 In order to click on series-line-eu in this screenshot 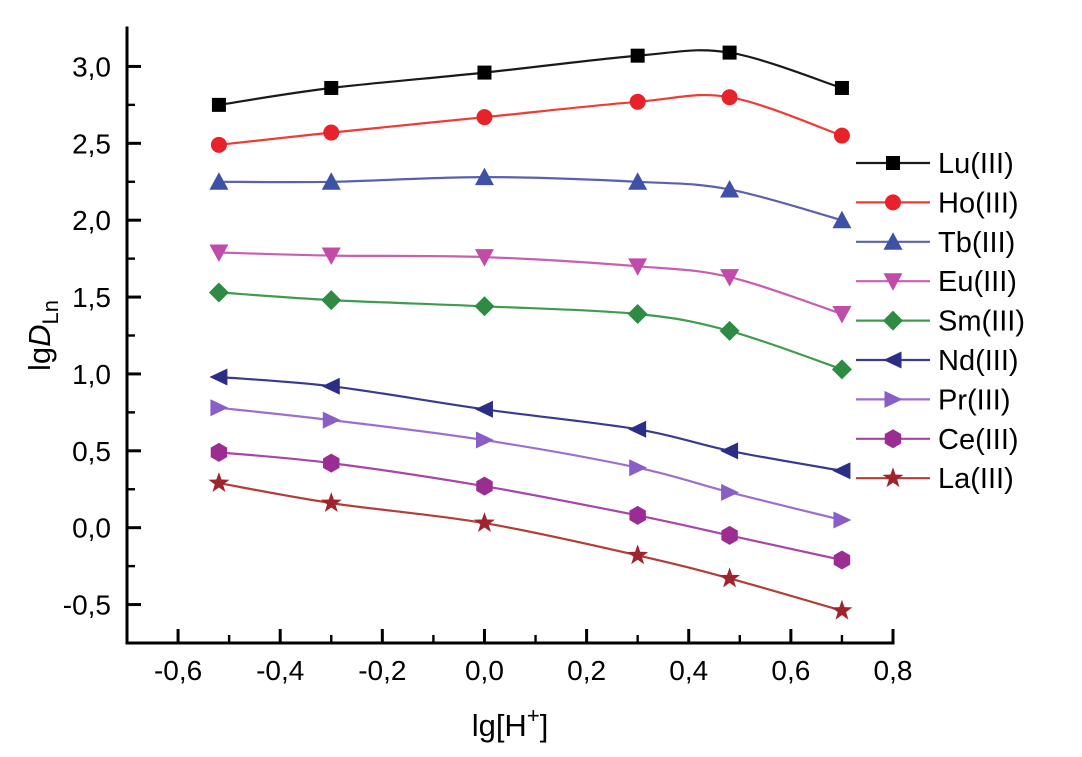, I will do `click(530, 283)`.